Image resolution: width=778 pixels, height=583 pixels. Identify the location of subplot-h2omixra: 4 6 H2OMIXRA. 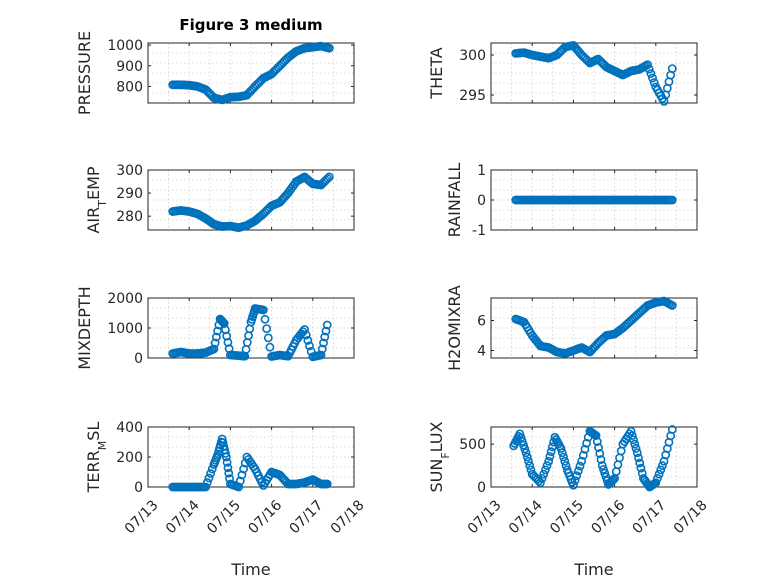
(571, 328).